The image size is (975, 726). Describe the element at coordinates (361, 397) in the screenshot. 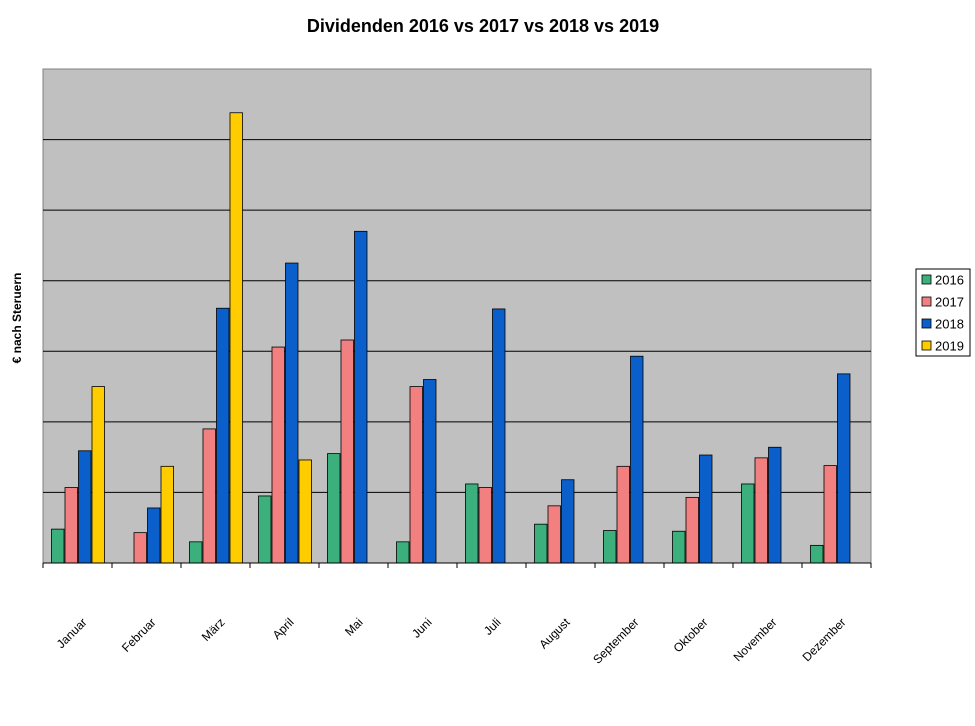

I see `bar-2018-mai` at that location.